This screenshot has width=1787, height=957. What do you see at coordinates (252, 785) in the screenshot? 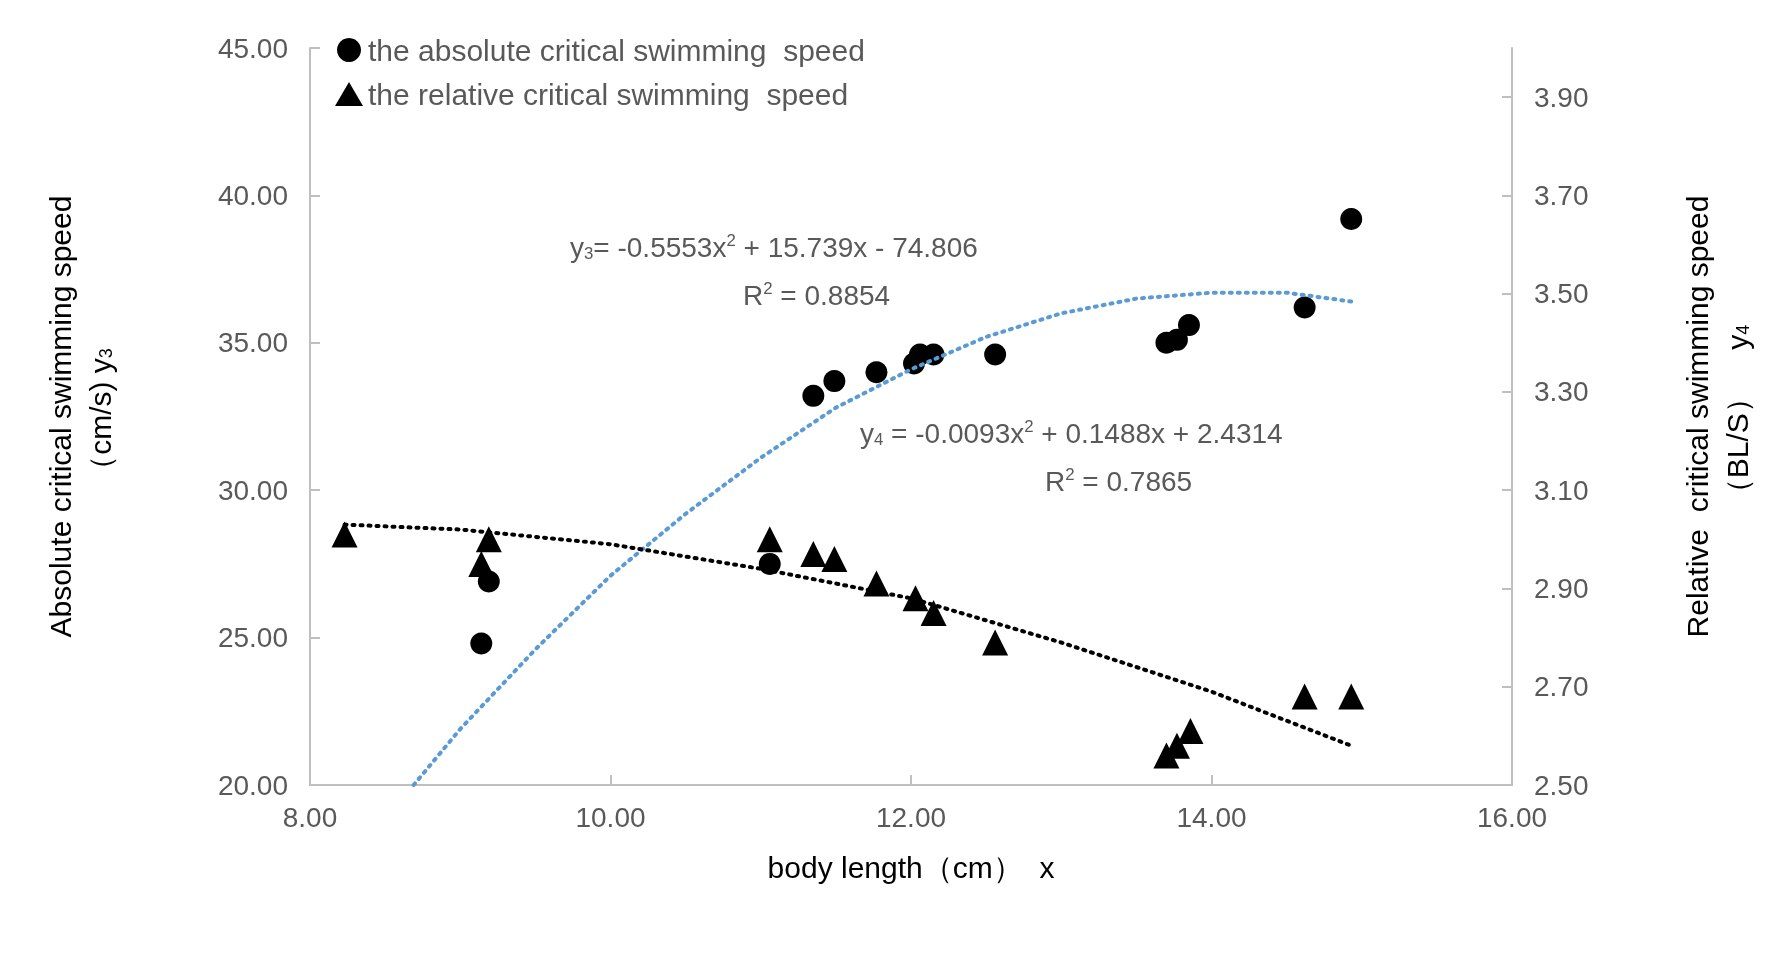
I see `y-tick-label: 20.00` at bounding box center [252, 785].